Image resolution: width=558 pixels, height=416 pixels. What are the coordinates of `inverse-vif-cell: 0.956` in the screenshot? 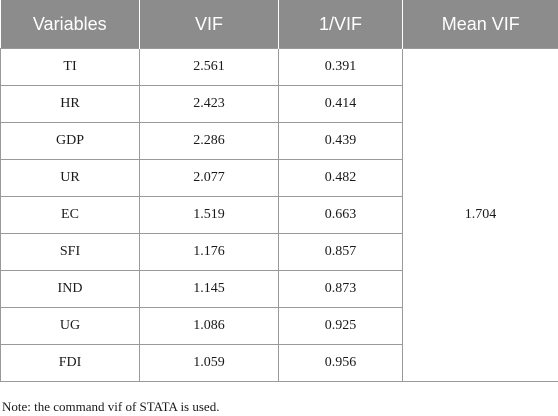 It's located at (340, 363).